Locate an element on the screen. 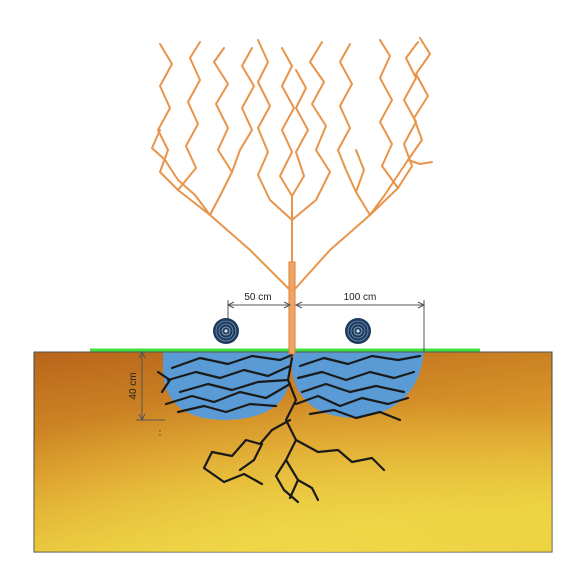 This screenshot has width=580, height=585. wet-zone-right is located at coordinates (358, 385).